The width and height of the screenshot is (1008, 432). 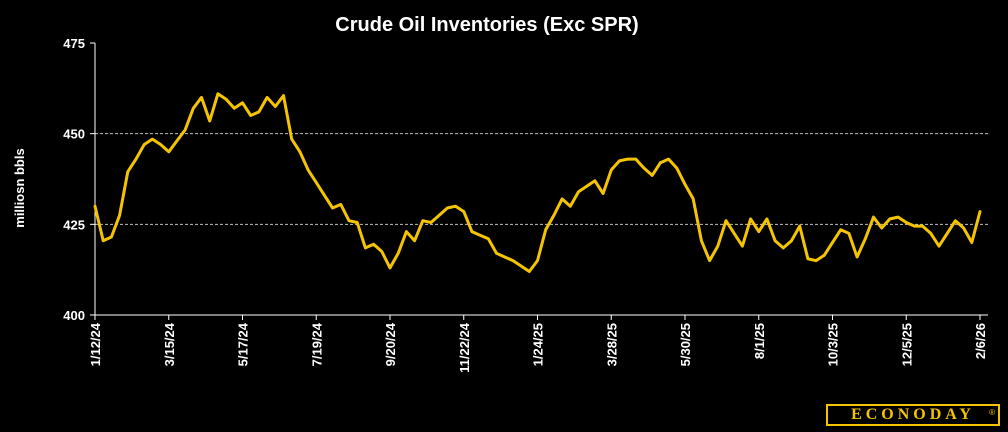 I want to click on x-tick-label: 8/1/25, so click(x=759, y=341).